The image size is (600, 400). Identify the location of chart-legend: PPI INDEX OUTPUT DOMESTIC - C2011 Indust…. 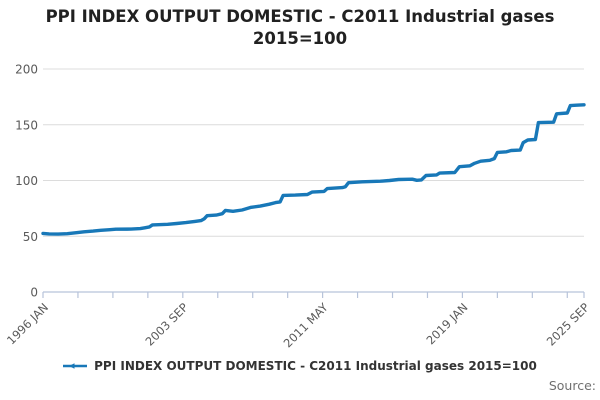
(300, 366).